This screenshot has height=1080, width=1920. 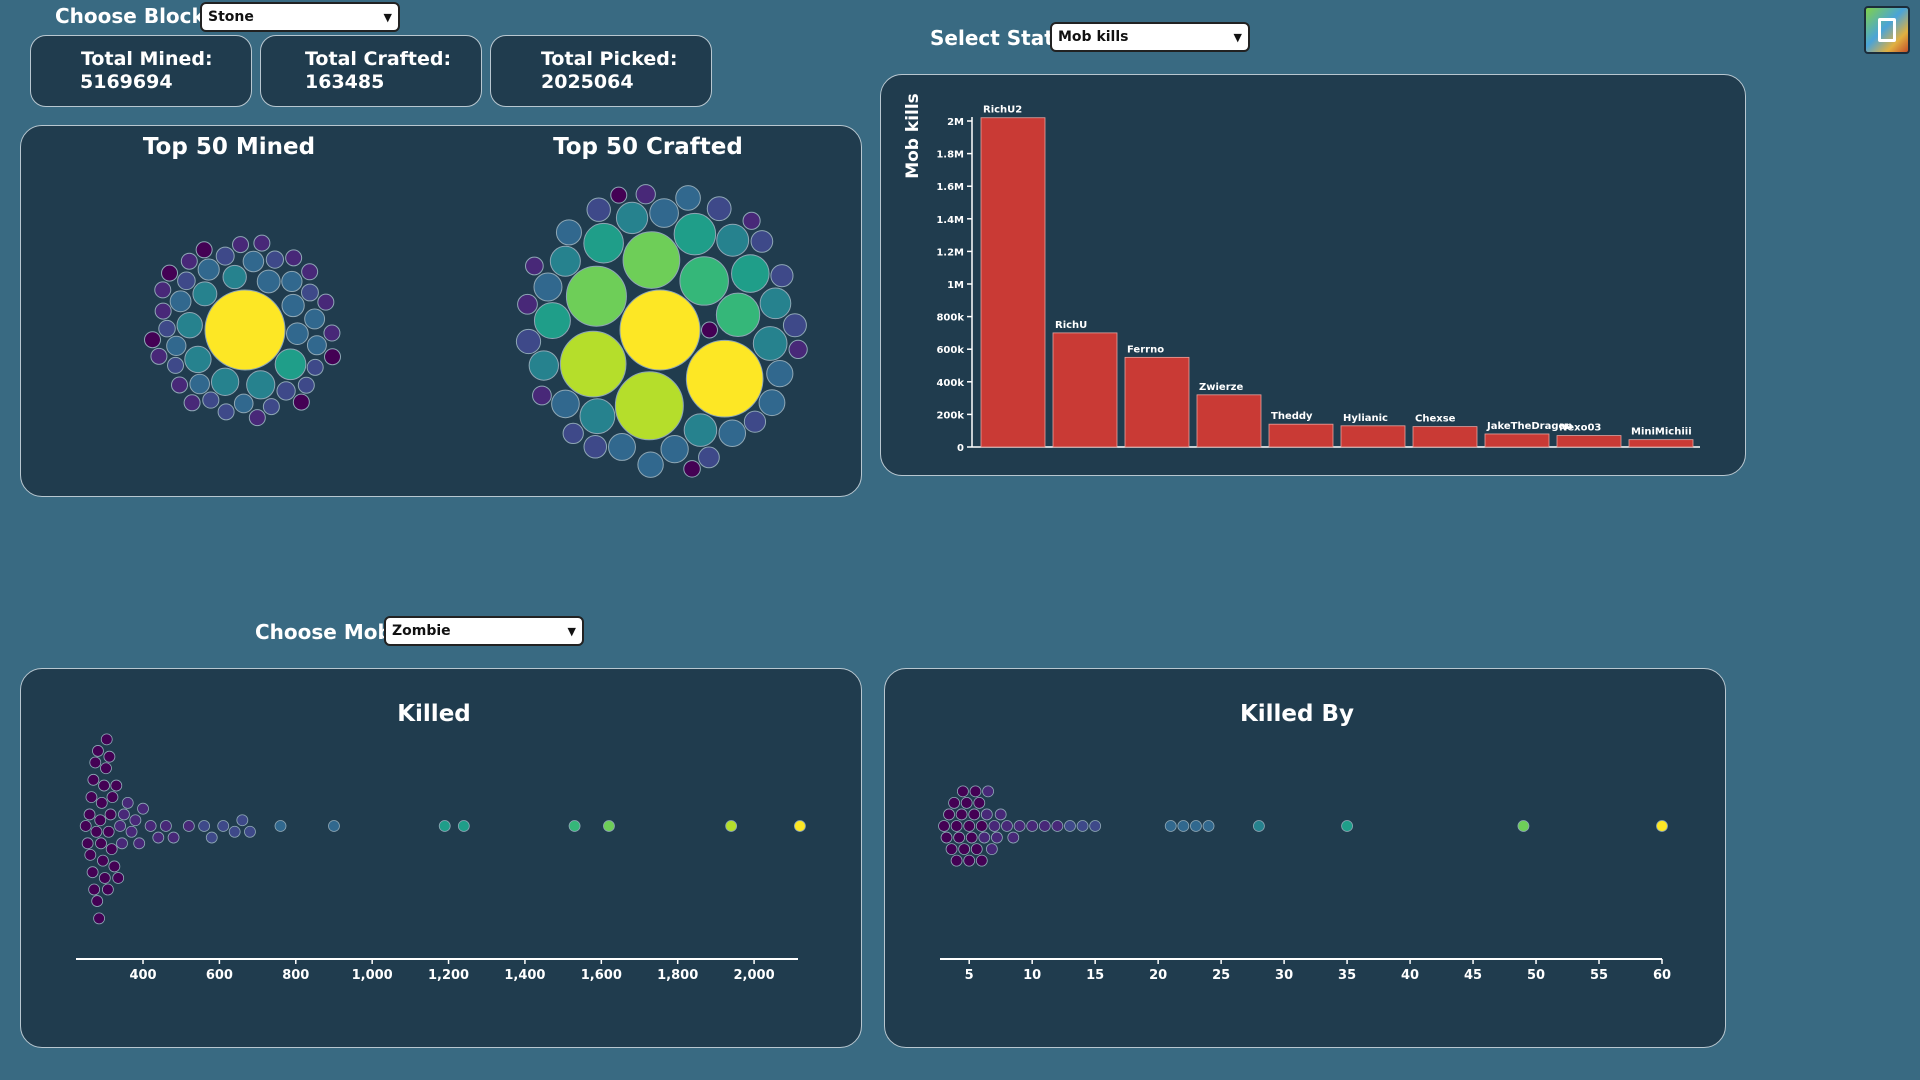 I want to click on bar-Nexo03, so click(x=1589, y=441).